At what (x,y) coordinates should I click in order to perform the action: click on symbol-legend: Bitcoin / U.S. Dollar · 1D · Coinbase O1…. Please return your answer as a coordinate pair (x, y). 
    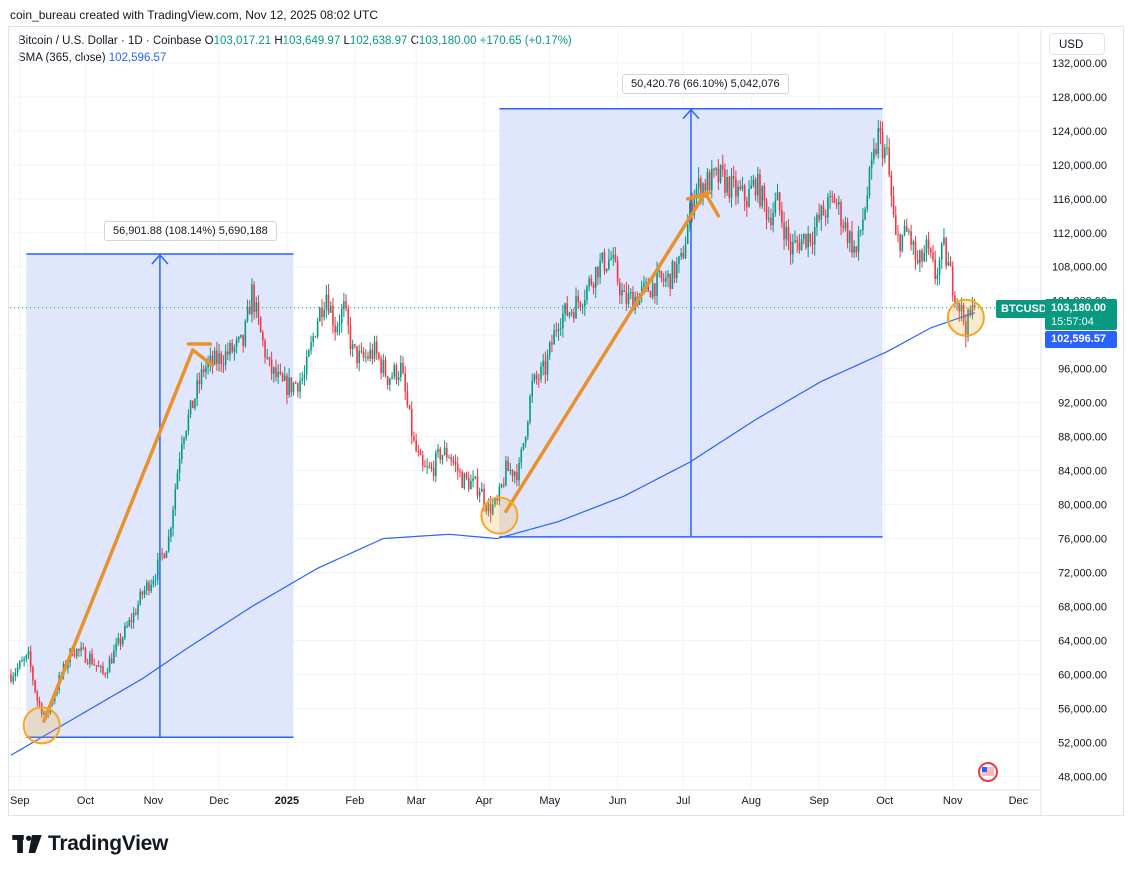
    Looking at the image, I should click on (295, 41).